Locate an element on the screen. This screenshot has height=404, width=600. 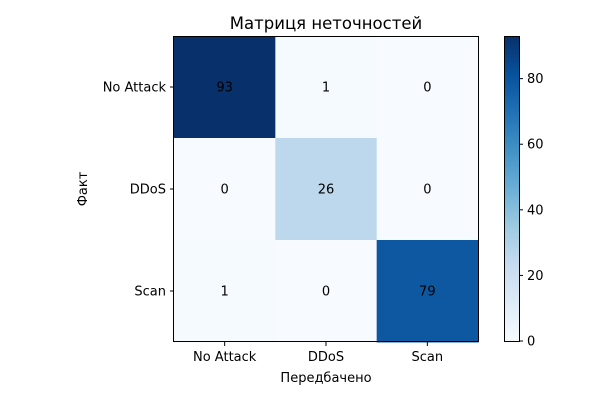
colorbar-tick-label: 0 is located at coordinates (531, 342).